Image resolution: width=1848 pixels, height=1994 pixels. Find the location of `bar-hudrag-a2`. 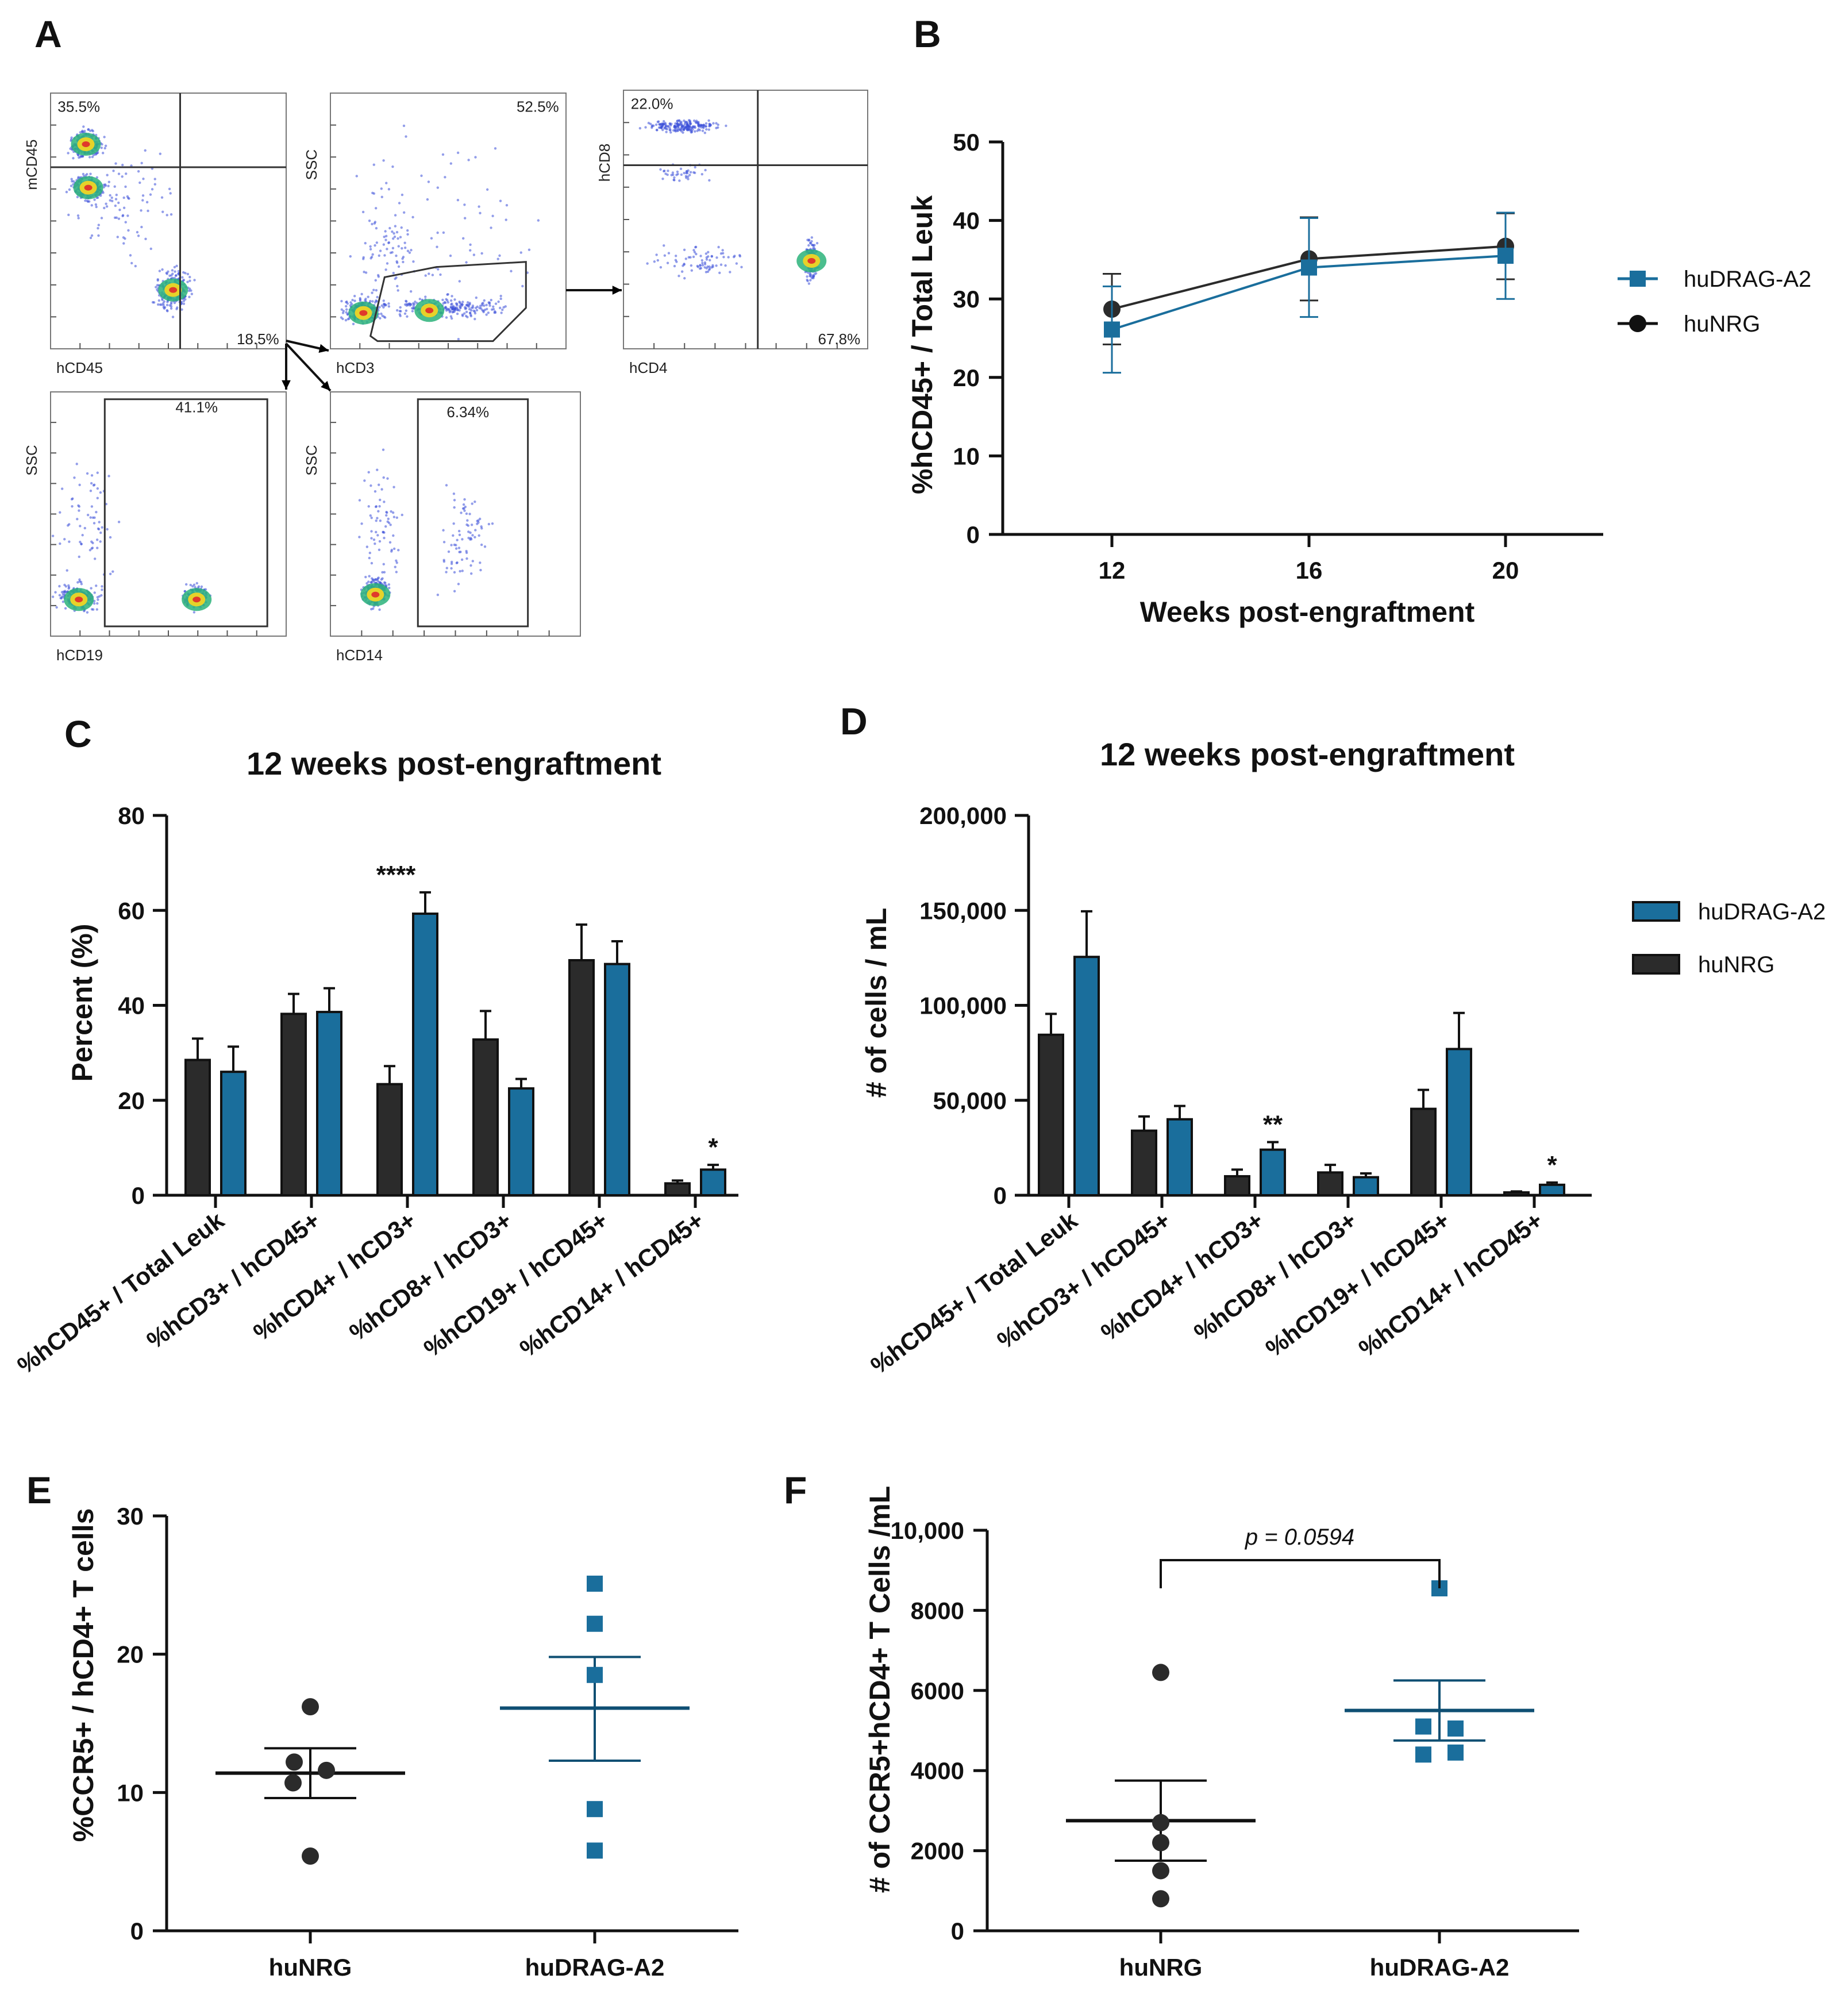

bar-hudrag-a2 is located at coordinates (425, 1054).